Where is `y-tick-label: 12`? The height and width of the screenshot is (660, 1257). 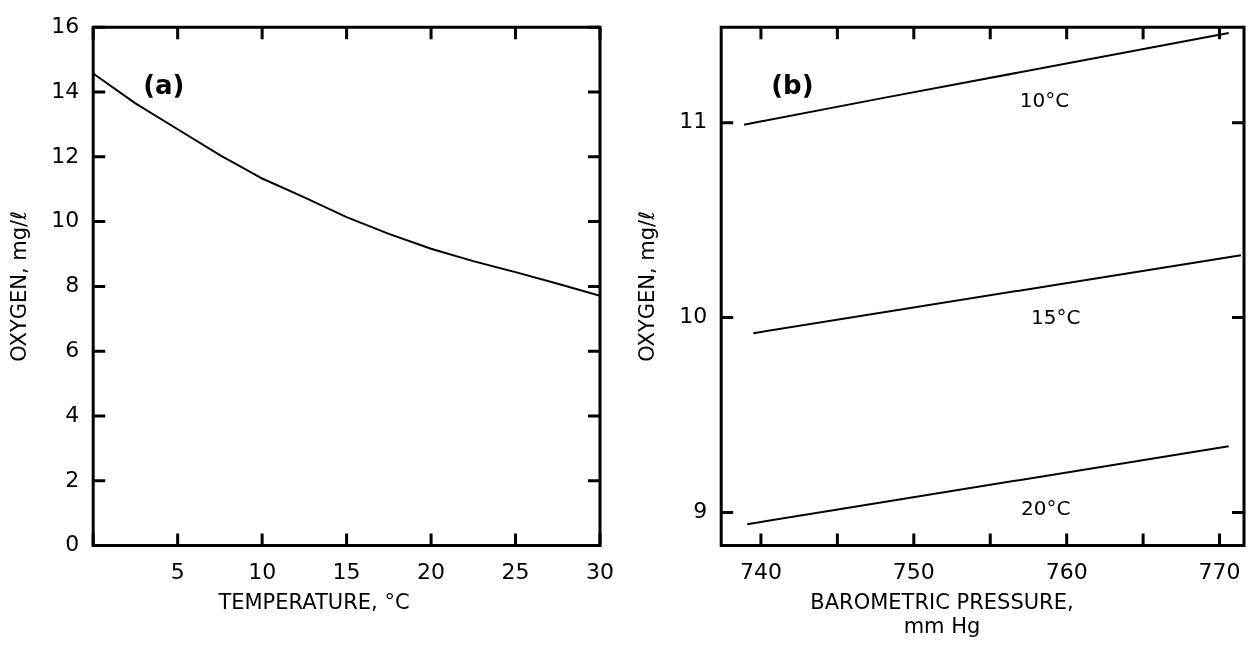 y-tick-label: 12 is located at coordinates (65, 155).